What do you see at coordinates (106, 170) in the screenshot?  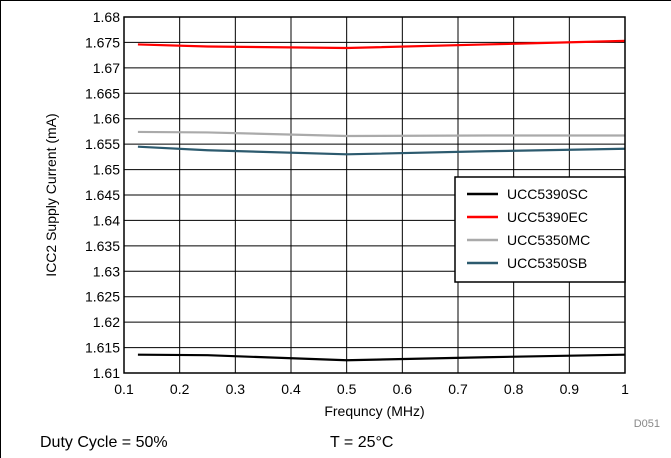 I see `y-tick-label: 1.65` at bounding box center [106, 170].